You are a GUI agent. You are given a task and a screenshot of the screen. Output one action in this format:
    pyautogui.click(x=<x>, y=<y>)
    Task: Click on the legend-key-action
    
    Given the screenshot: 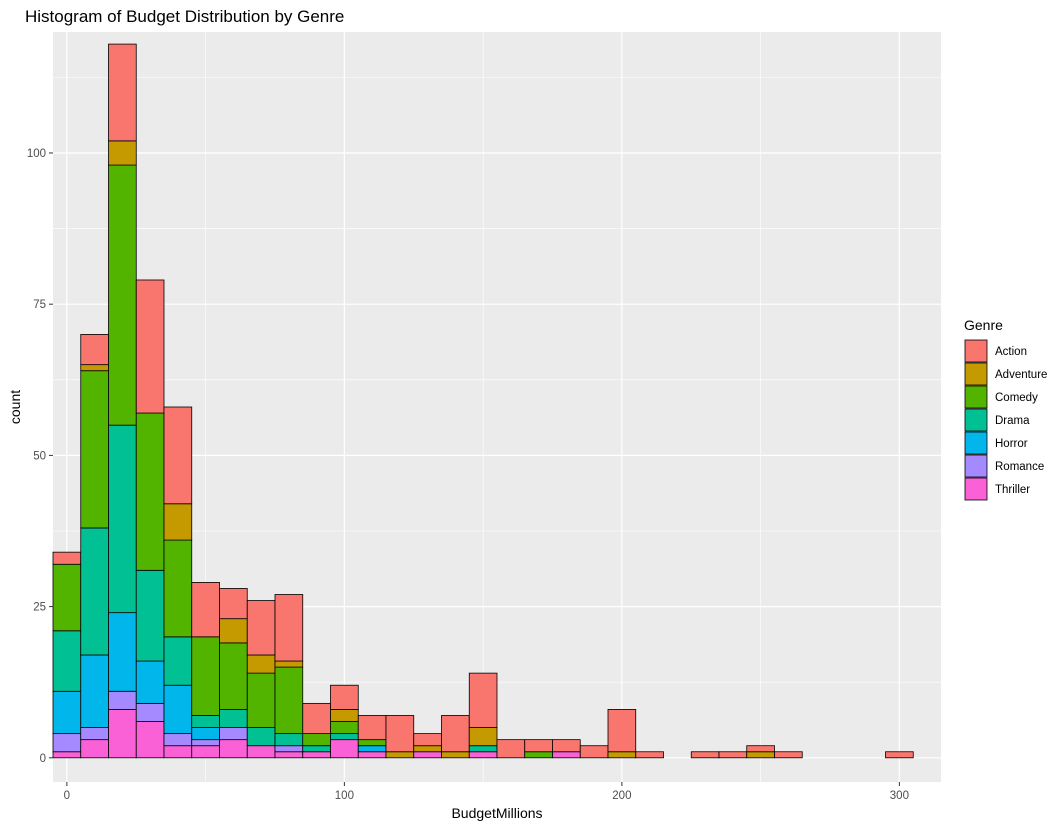 What is the action you would take?
    pyautogui.click(x=976, y=351)
    